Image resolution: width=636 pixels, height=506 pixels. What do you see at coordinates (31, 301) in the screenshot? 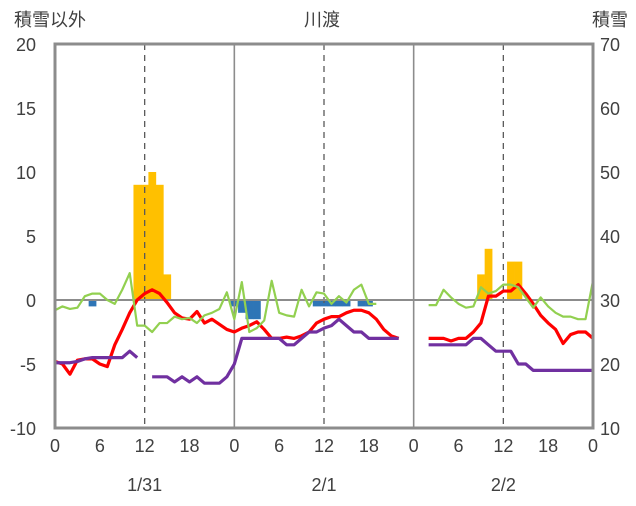
I see `left-tick-label-2: 0` at bounding box center [31, 301].